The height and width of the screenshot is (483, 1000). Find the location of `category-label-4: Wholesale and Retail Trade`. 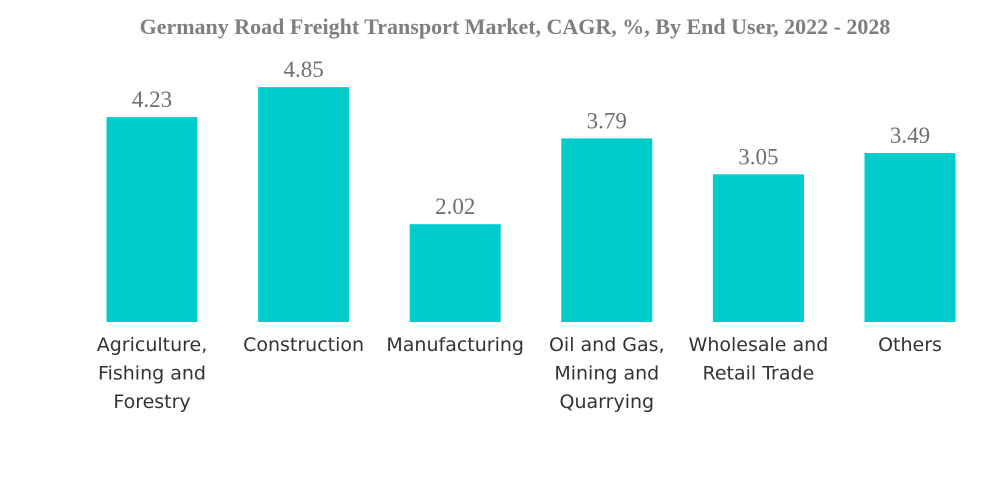

category-label-4: Wholesale and Retail Trade is located at coordinates (759, 359).